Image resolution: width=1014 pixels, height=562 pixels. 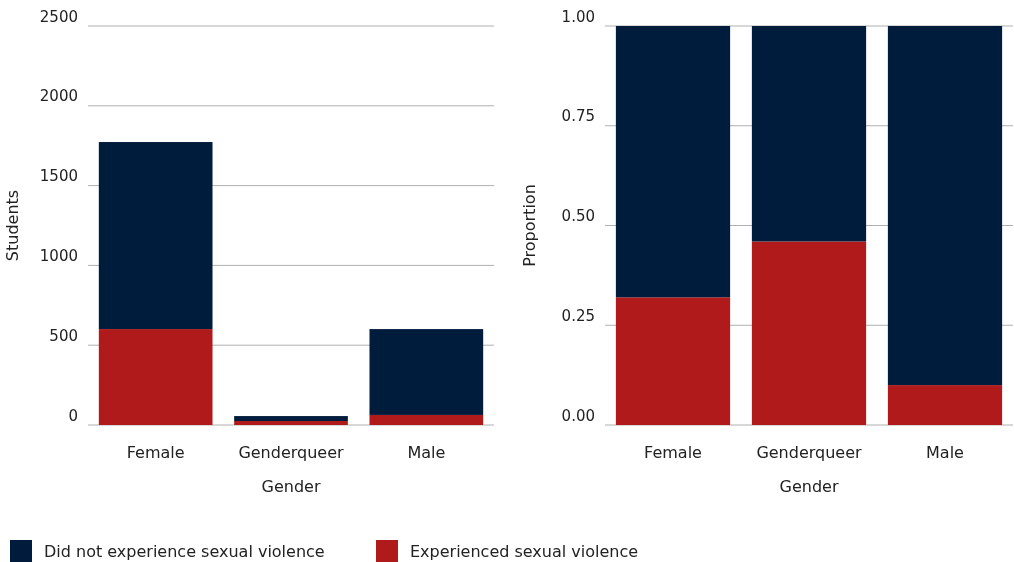 What do you see at coordinates (578, 116) in the screenshot?
I see `y-tick-label: 0.75` at bounding box center [578, 116].